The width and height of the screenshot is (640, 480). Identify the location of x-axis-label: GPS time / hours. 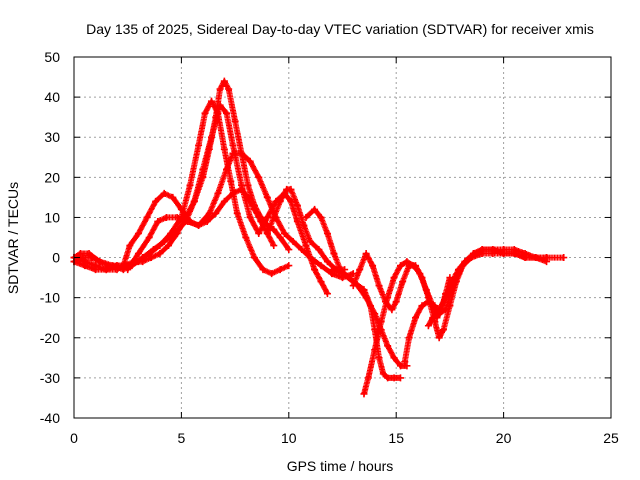
(340, 466).